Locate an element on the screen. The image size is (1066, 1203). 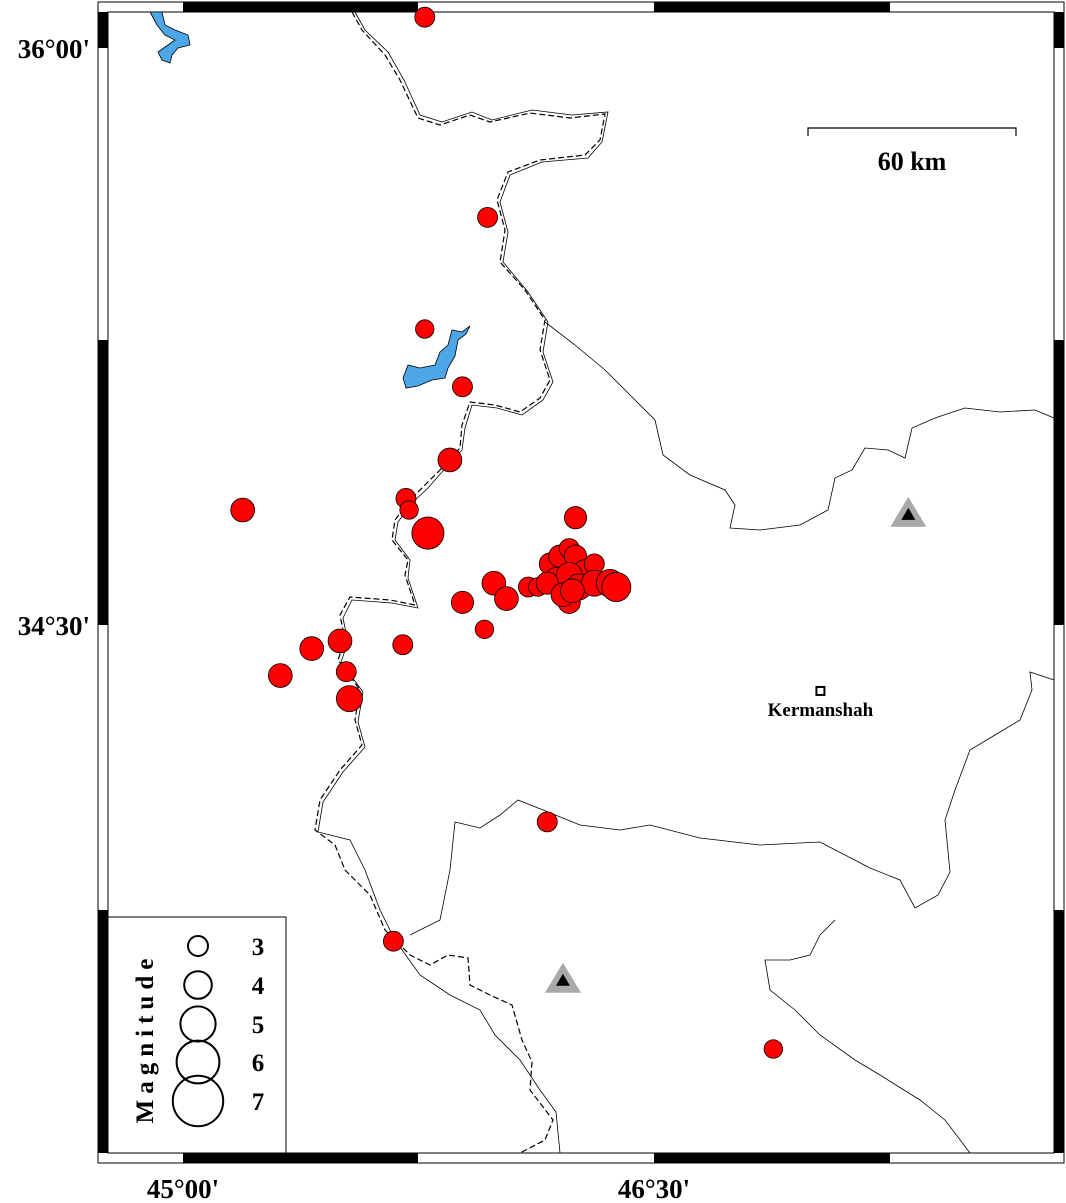
legend-label: 6 is located at coordinates (258, 1063).